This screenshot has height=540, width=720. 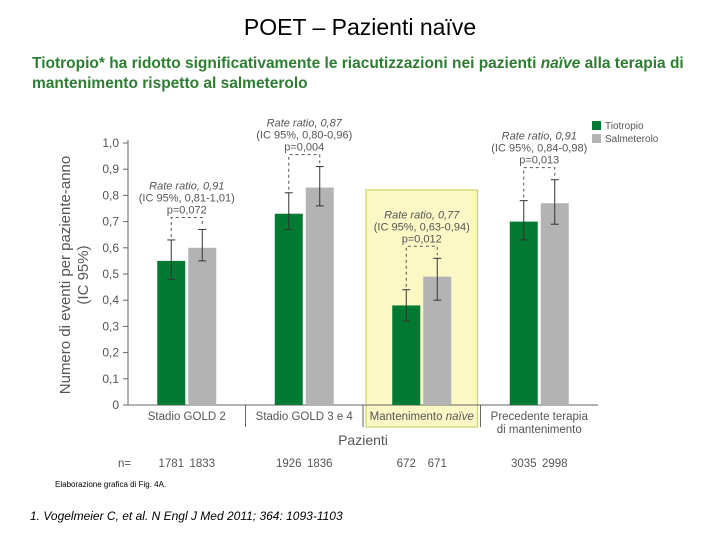 I want to click on chart-credit: Elaborazione grafica di Fig. 4A., so click(x=111, y=484).